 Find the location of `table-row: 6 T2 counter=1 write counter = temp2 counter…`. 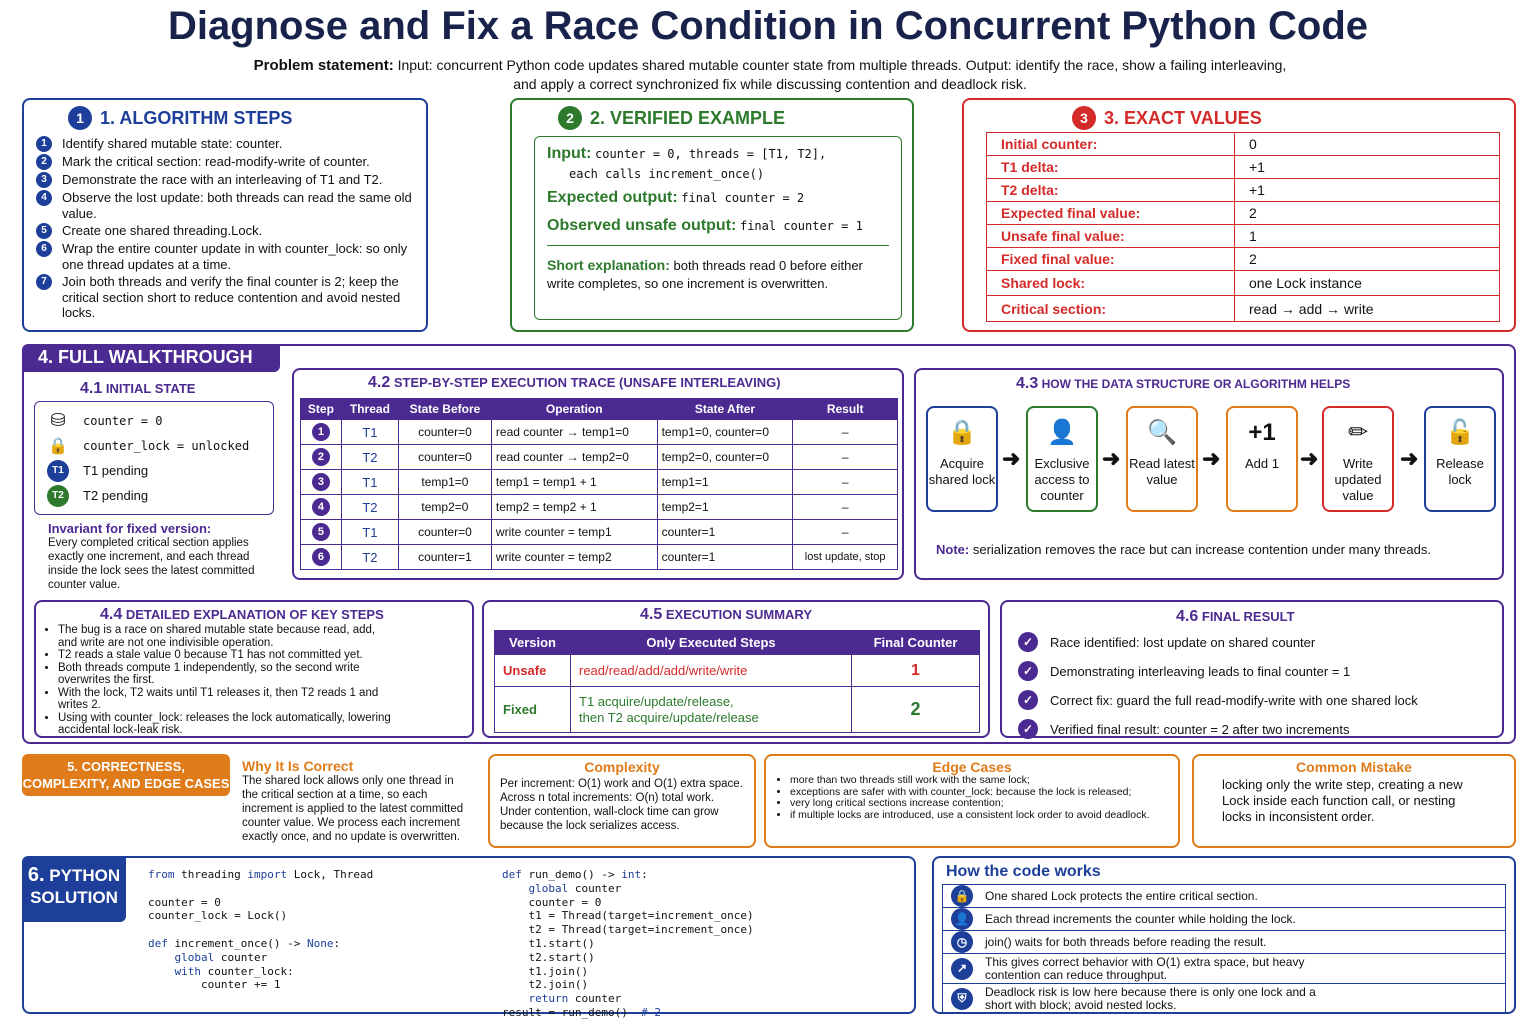

table-row: 6 T2 counter=1 write counter = temp2 counter… is located at coordinates (599, 557).